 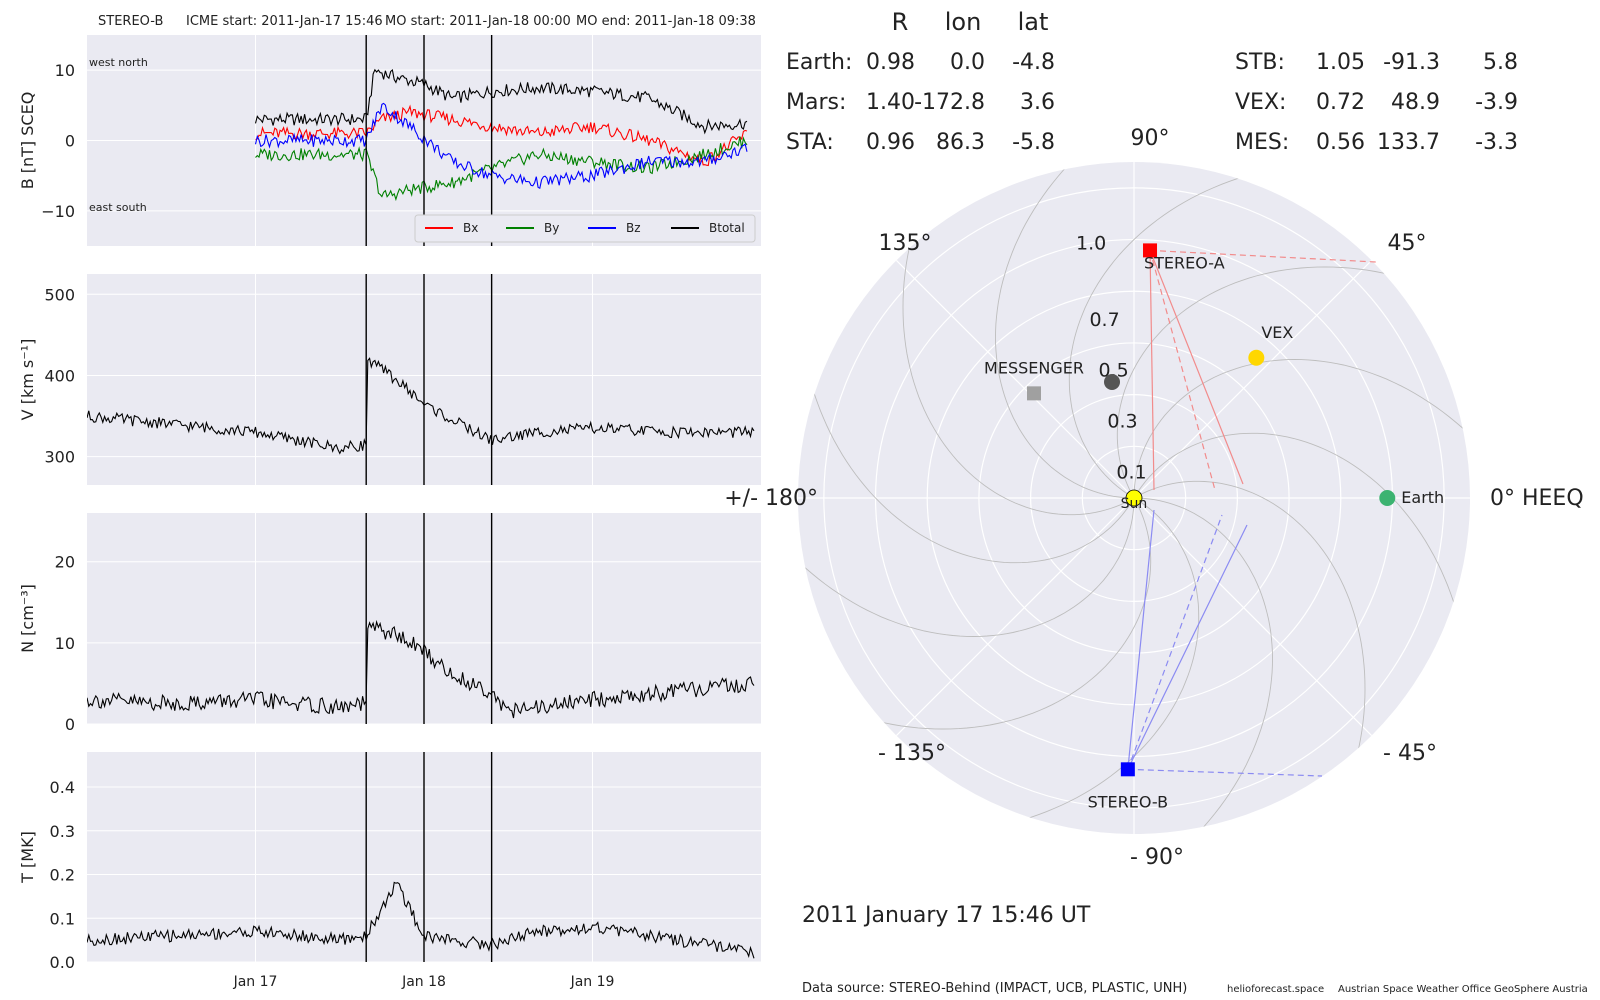 I want to click on y-tick-label: 0.2, so click(x=62, y=875).